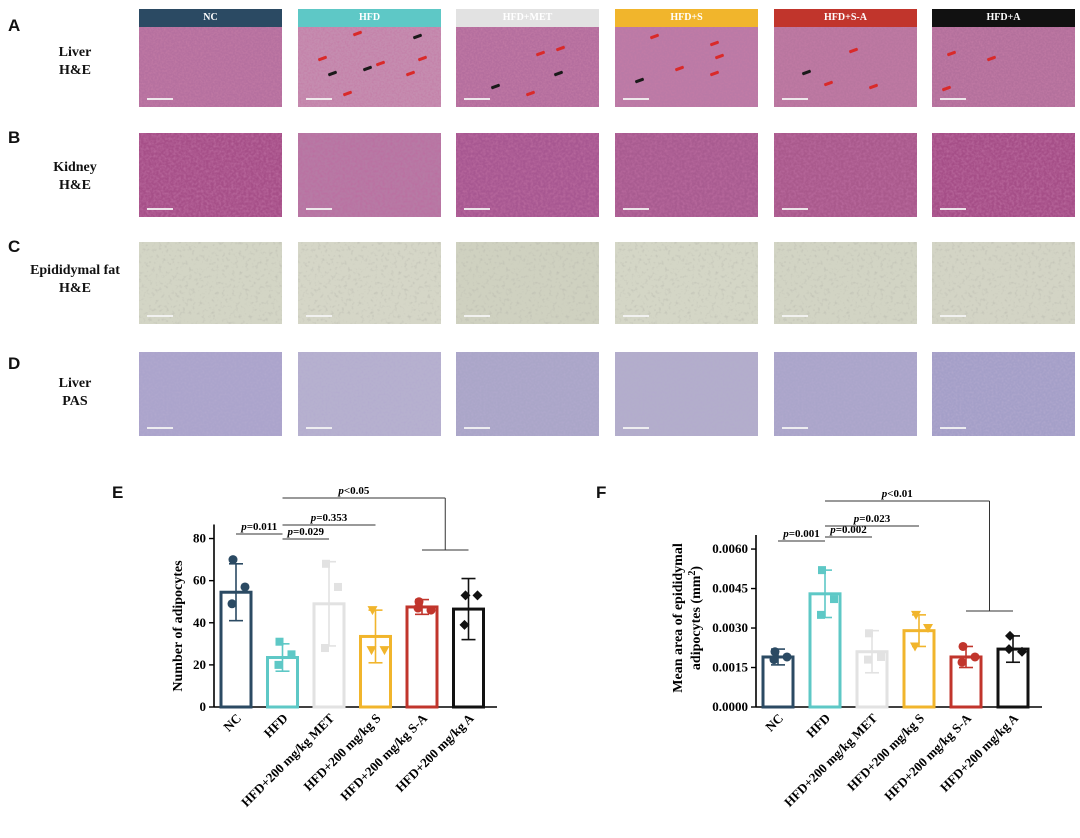 The image size is (1080, 838). What do you see at coordinates (804, 534) in the screenshot?
I see `p-value: =0.001` at bounding box center [804, 534].